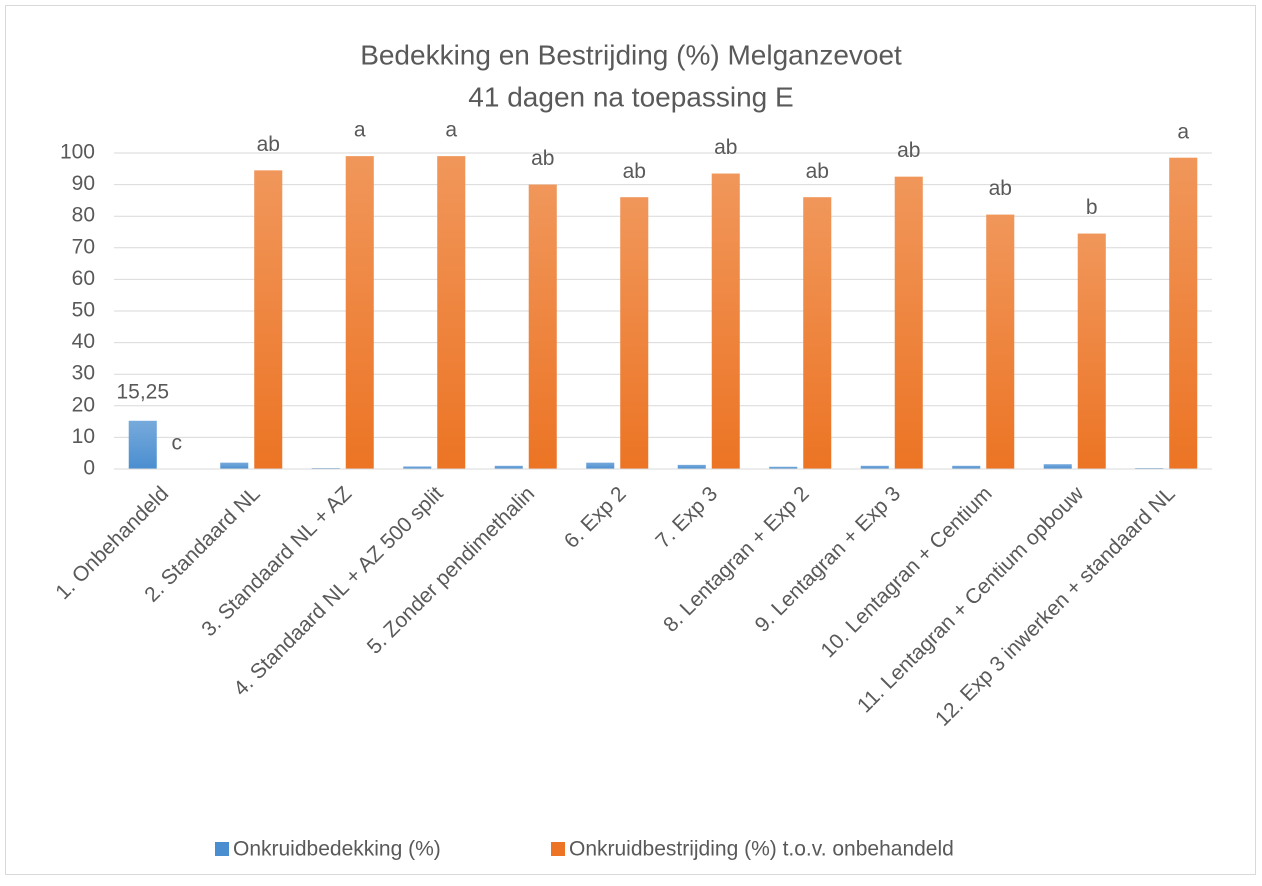 This screenshot has height=886, width=1262. Describe the element at coordinates (83, 310) in the screenshot. I see `y-tick-label: 50` at that location.